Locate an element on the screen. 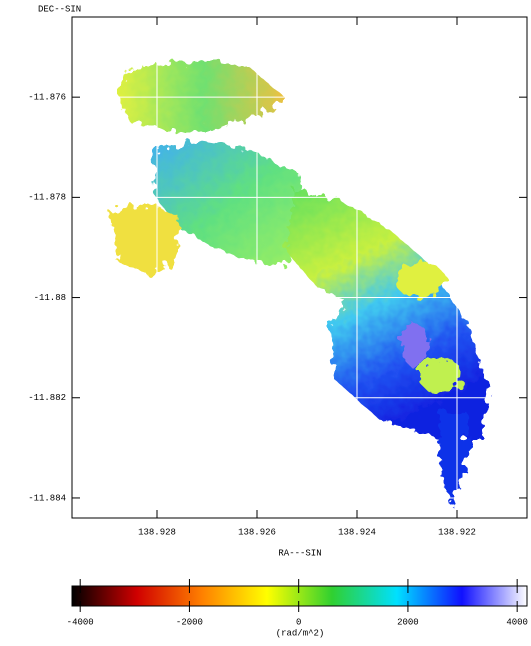  x-axis-label: RA---SIN is located at coordinates (299, 553).